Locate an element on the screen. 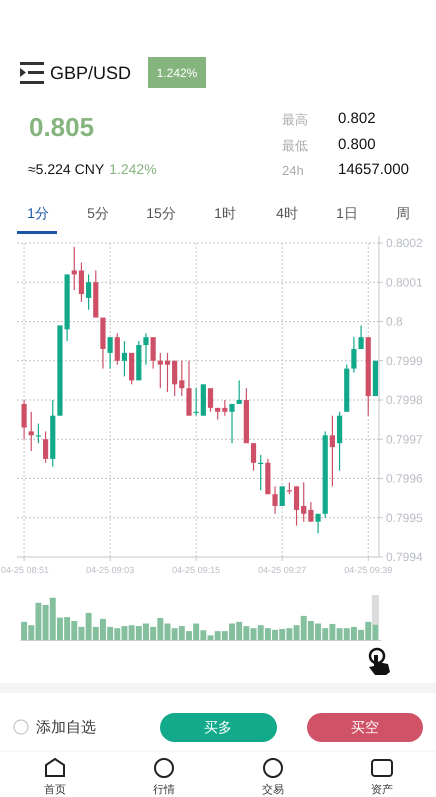 This screenshot has width=436, height=797. text: 买空 is located at coordinates (365, 727).